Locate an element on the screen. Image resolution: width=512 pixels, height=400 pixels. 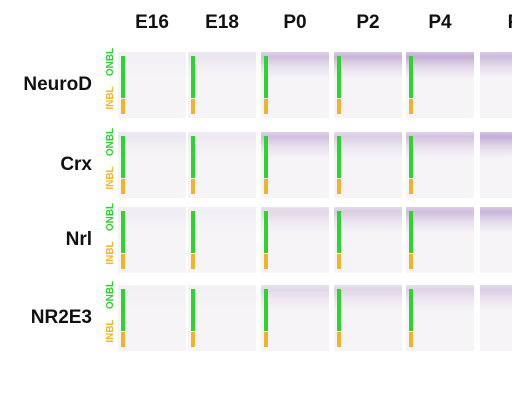
column-label-p: P is located at coordinates (510, 23).